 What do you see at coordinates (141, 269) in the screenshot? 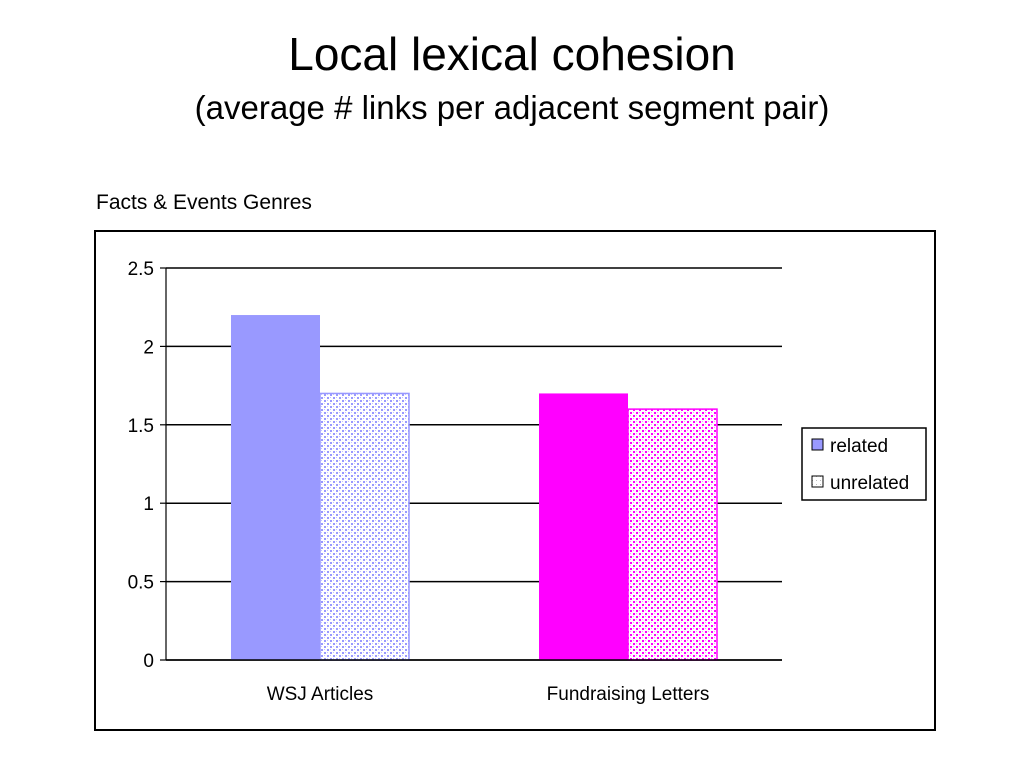
I see `y-tick-label: 2.5` at bounding box center [141, 269].